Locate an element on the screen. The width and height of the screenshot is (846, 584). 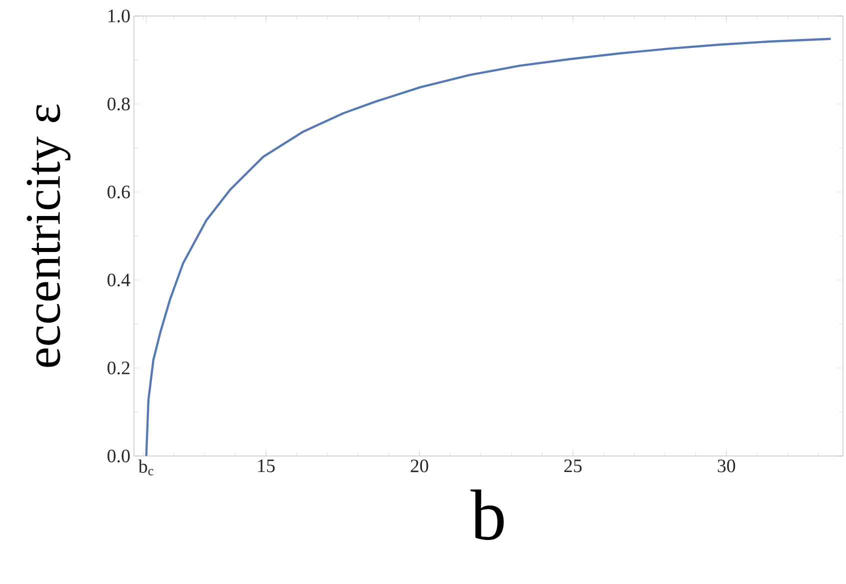
x-axis-title: b is located at coordinates (487, 515).